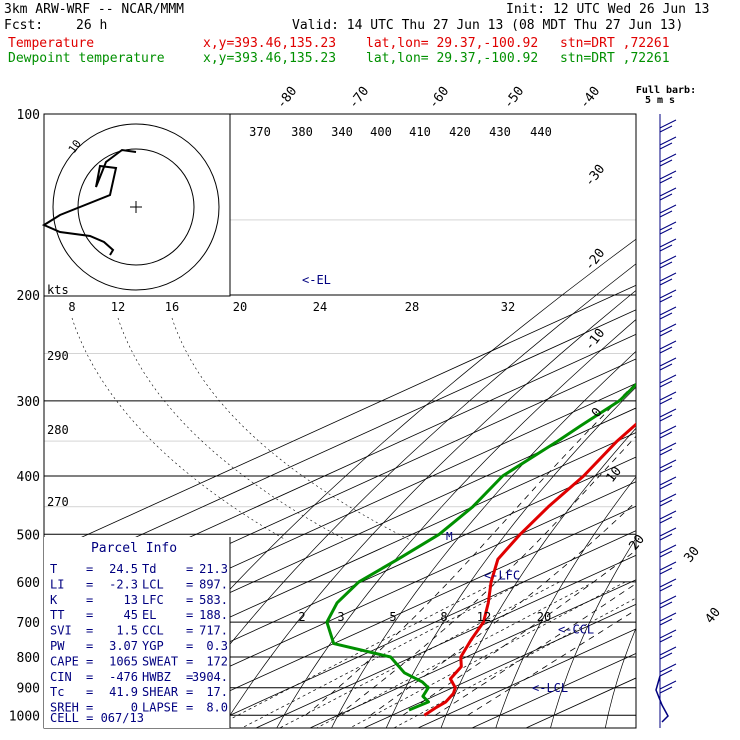 This screenshot has width=740, height=740. I want to click on pressure-label-700: 700, so click(28, 623).